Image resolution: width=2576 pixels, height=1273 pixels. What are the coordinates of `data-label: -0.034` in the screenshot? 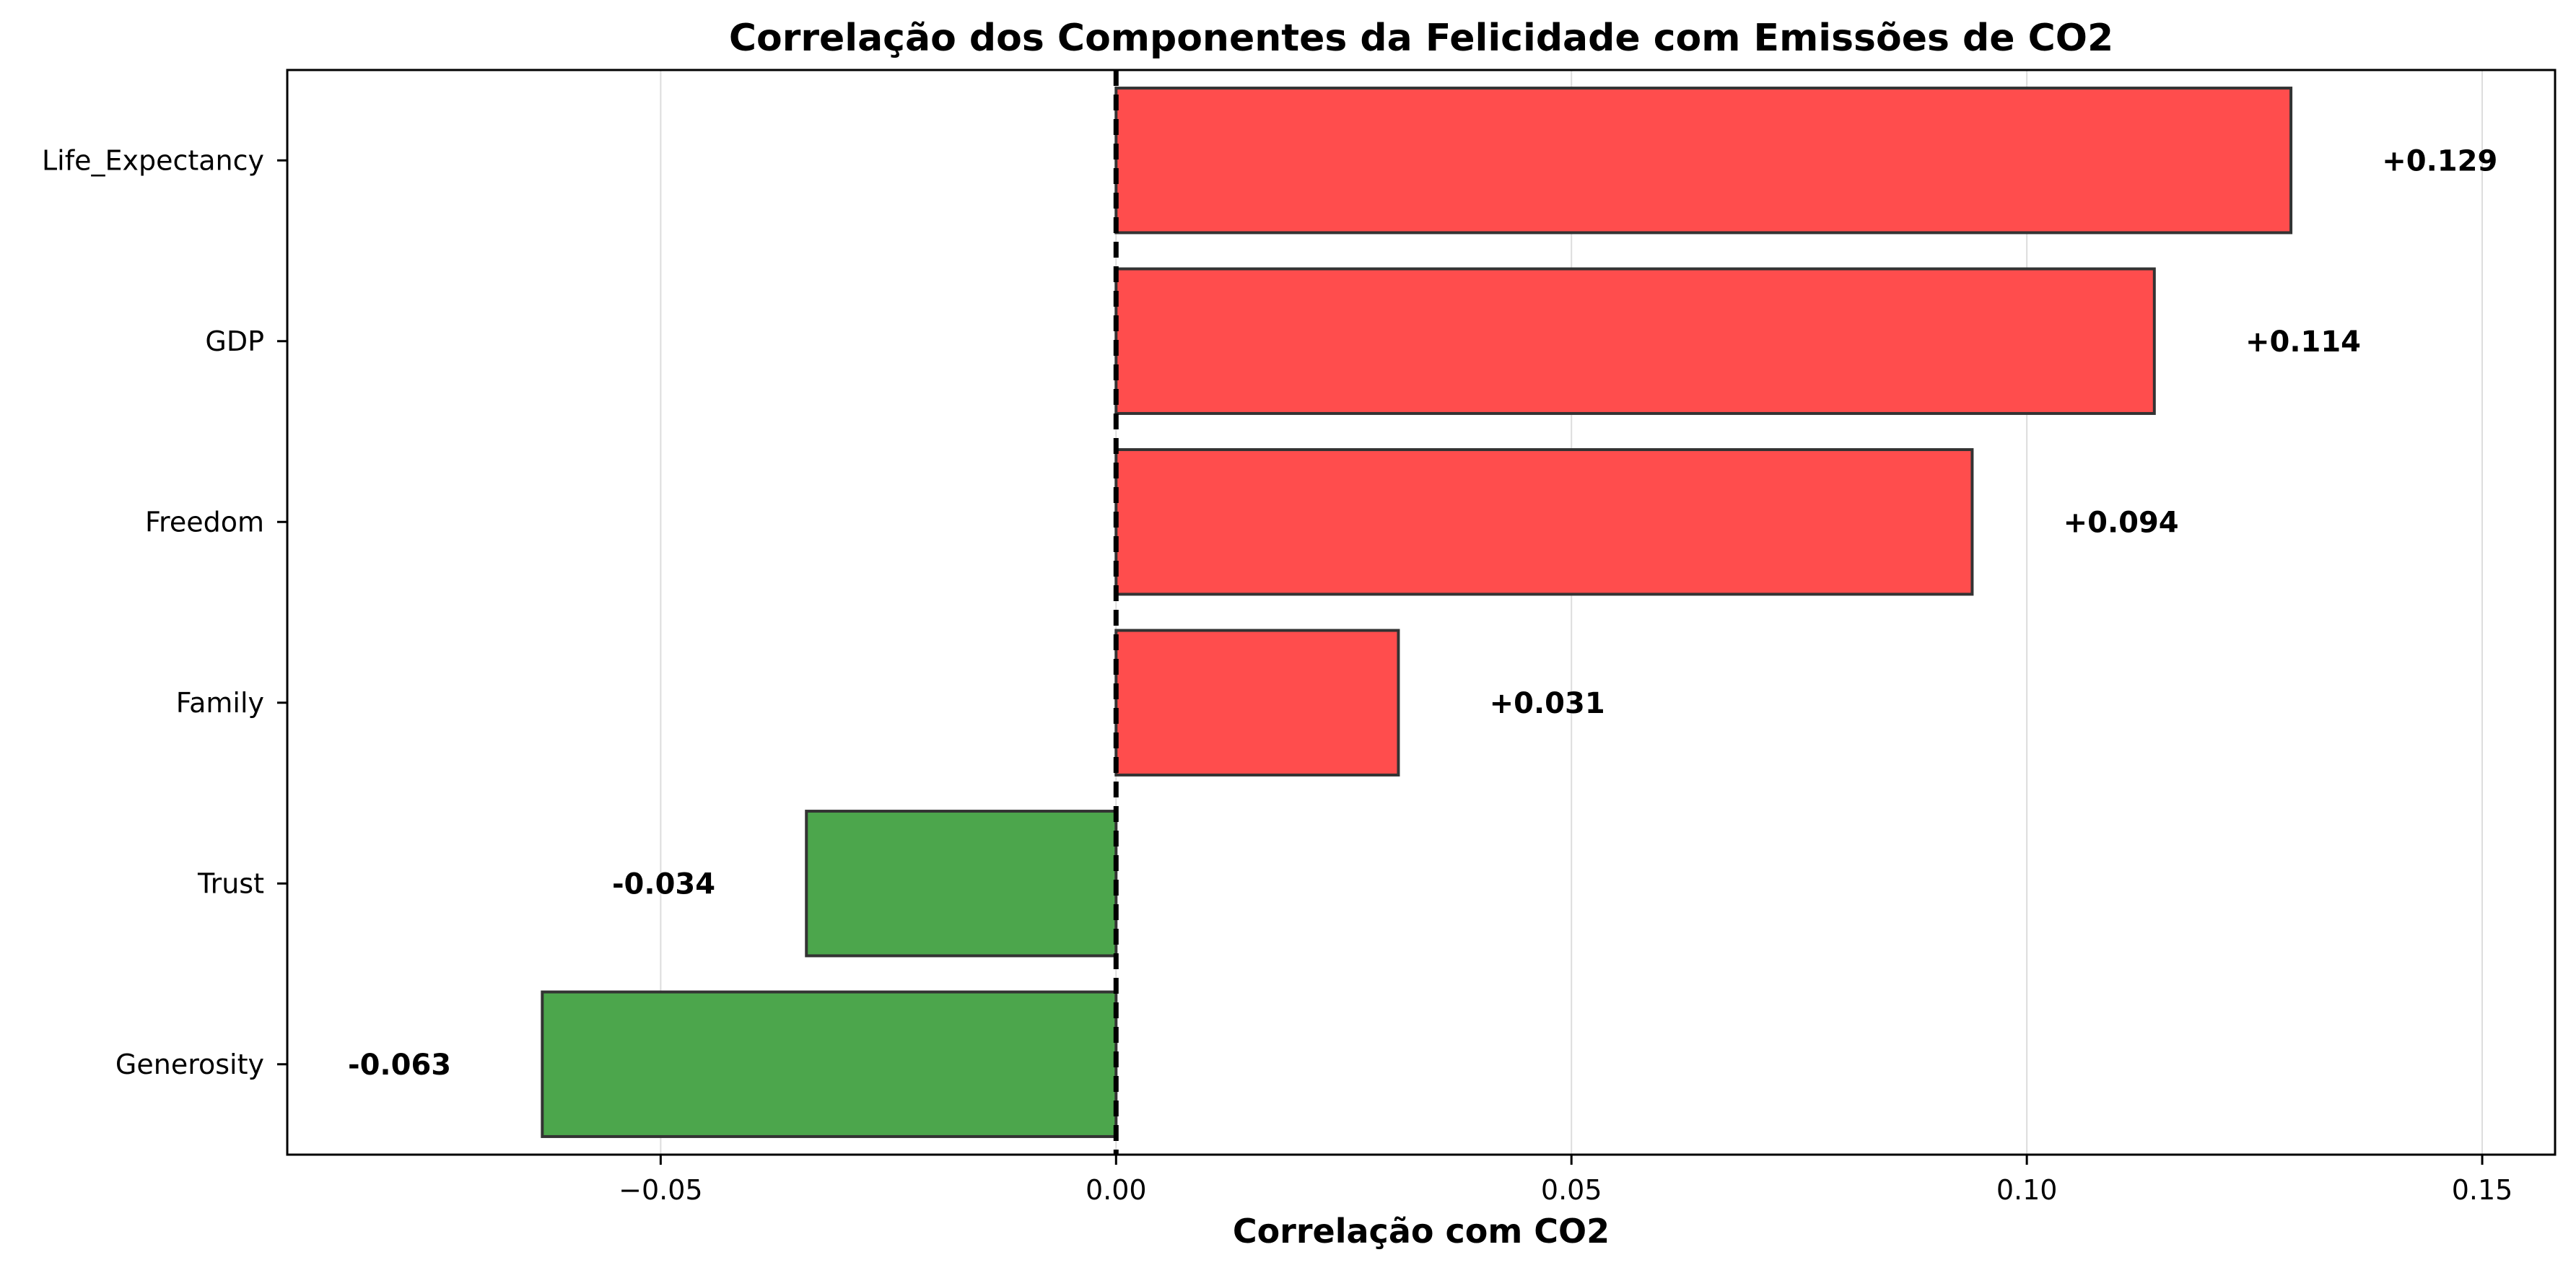 It's located at (663, 884).